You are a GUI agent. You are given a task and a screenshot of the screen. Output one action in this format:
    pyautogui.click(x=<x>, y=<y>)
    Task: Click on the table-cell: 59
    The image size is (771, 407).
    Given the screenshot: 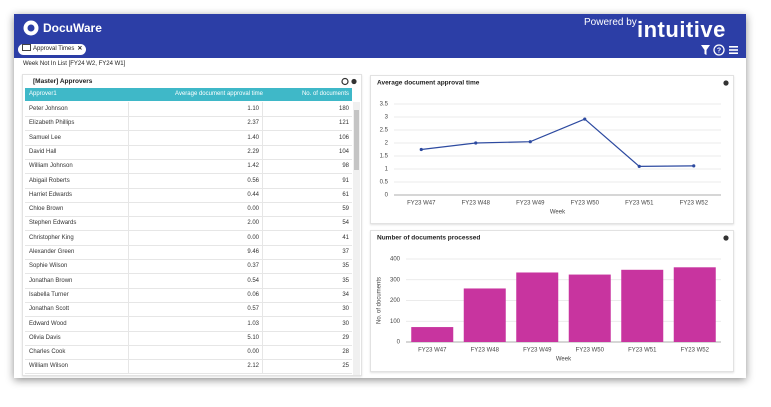 What is the action you would take?
    pyautogui.click(x=345, y=209)
    